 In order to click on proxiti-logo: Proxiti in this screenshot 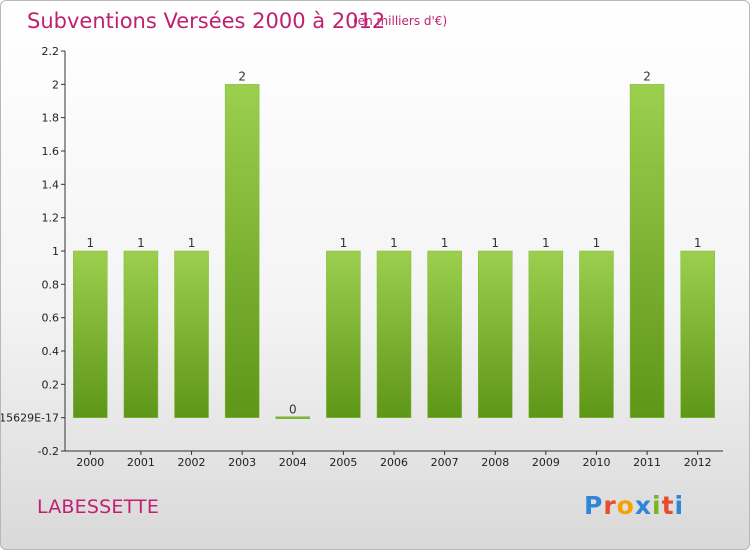, I will do `click(634, 505)`.